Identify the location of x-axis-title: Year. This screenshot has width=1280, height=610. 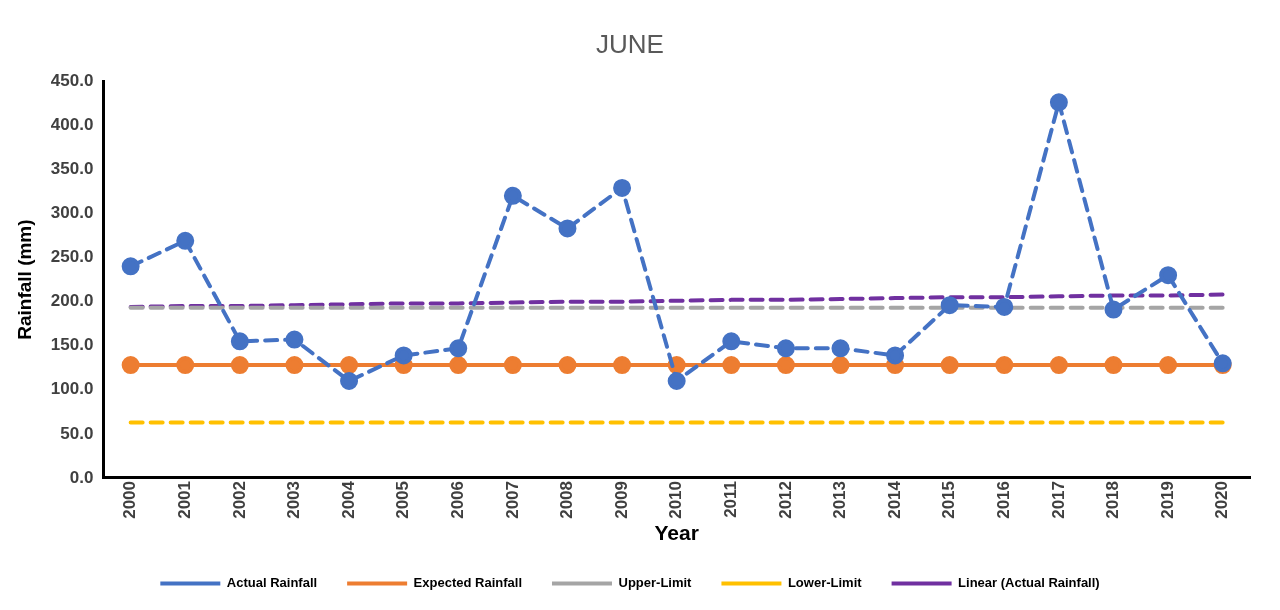
(676, 533).